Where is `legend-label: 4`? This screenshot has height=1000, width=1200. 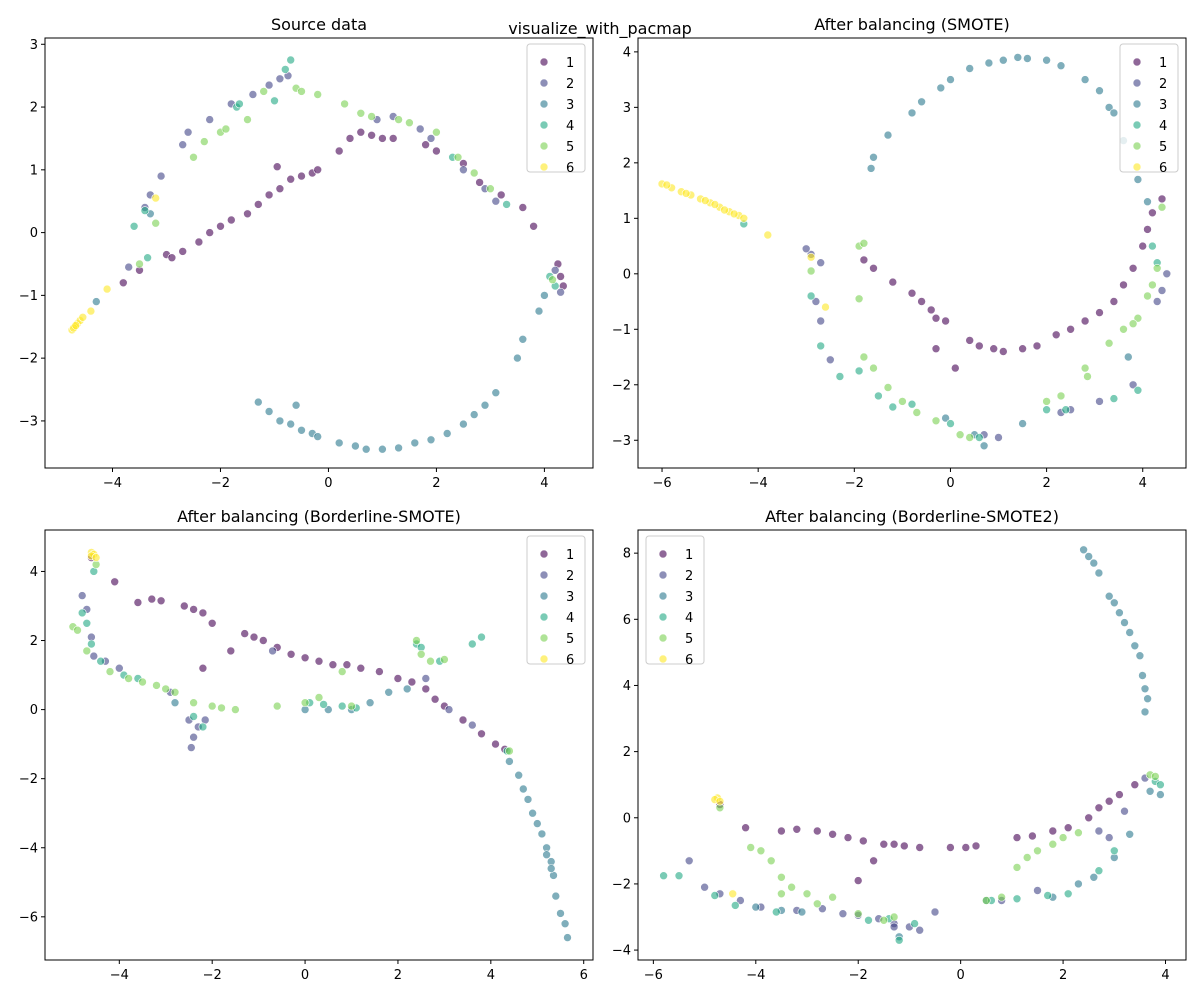
legend-label: 4 is located at coordinates (570, 126).